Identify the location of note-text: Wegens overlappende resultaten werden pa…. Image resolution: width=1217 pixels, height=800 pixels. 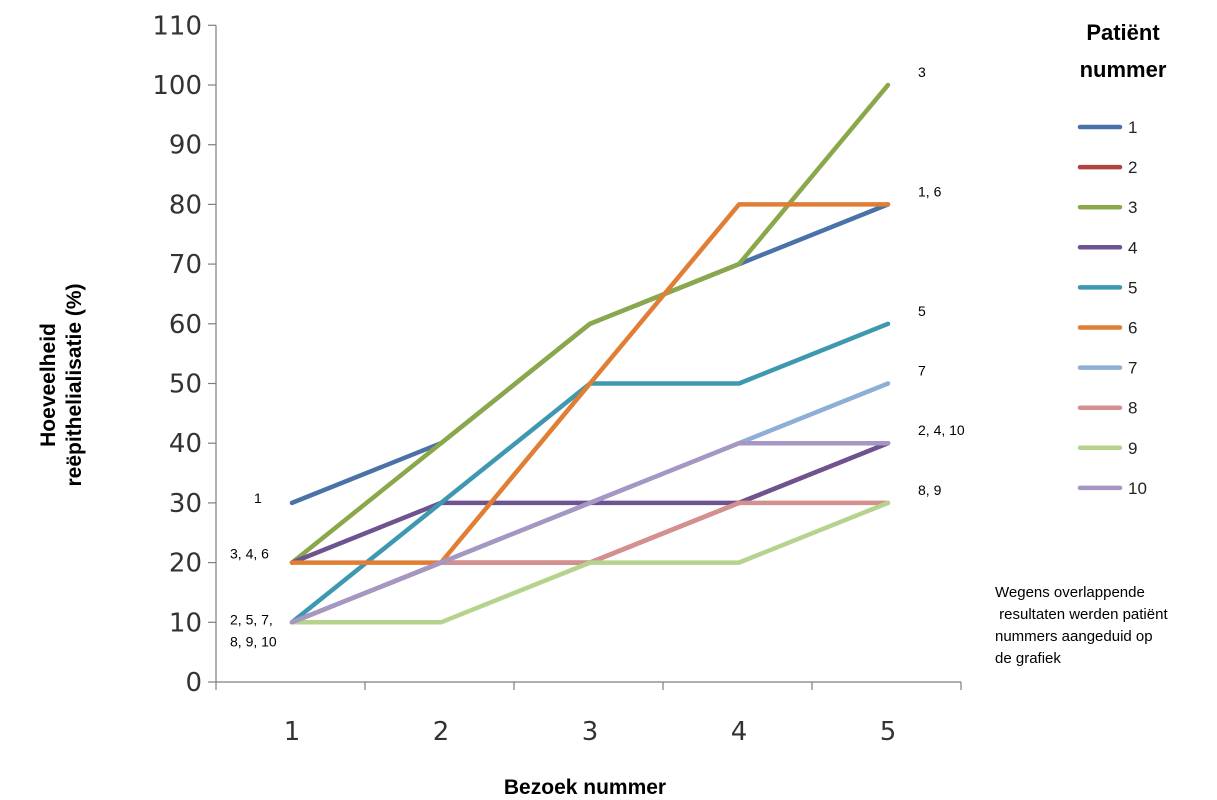
(1081, 625).